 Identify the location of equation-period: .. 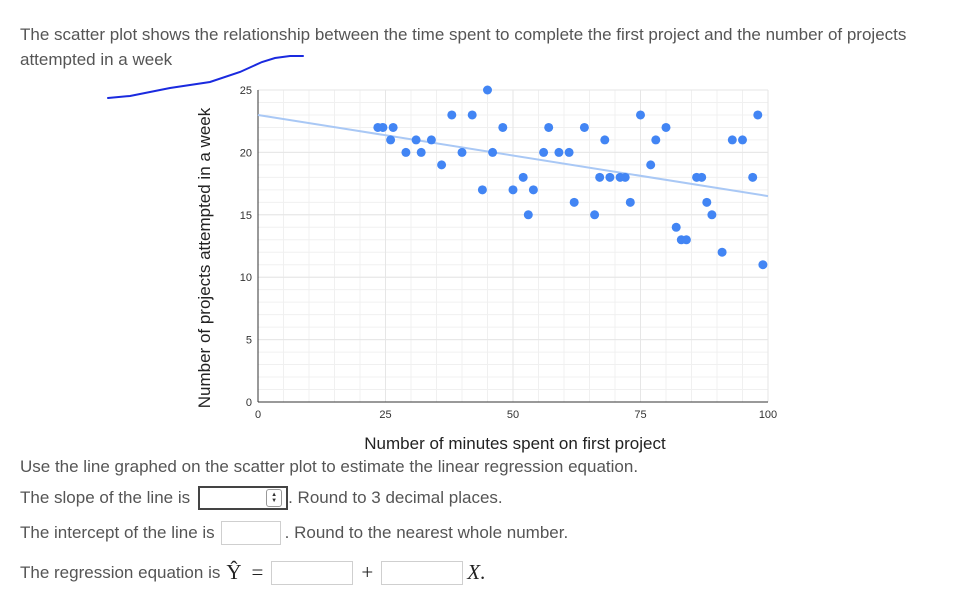
(483, 572).